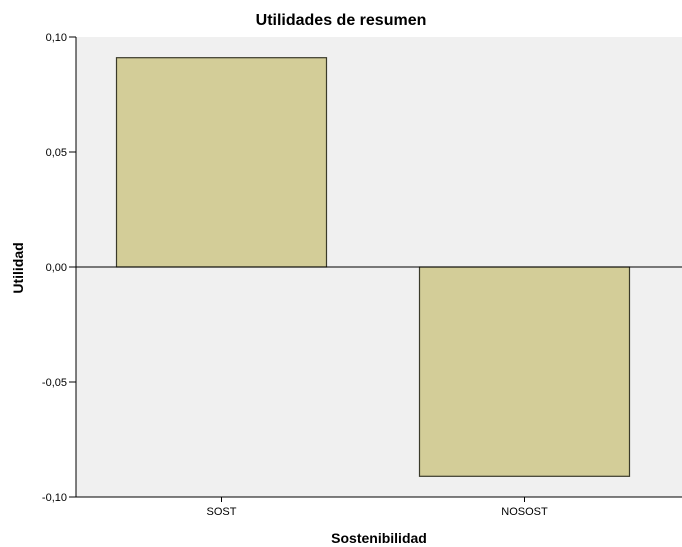 This screenshot has height=547, width=682. Describe the element at coordinates (379, 538) in the screenshot. I see `x-axis-label: Sostenibilidad` at that location.